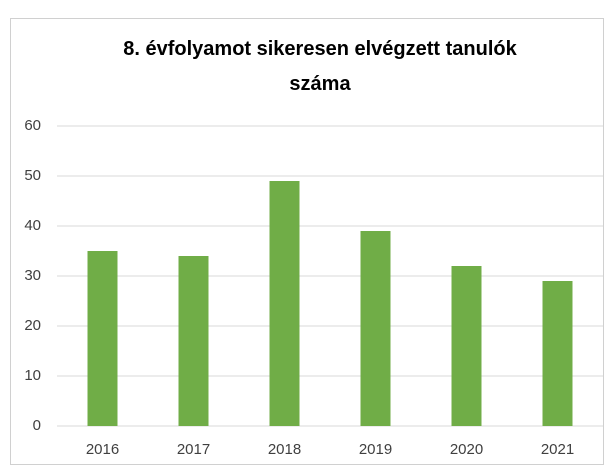  What do you see at coordinates (102, 449) in the screenshot?
I see `x-tick-label: 2016` at bounding box center [102, 449].